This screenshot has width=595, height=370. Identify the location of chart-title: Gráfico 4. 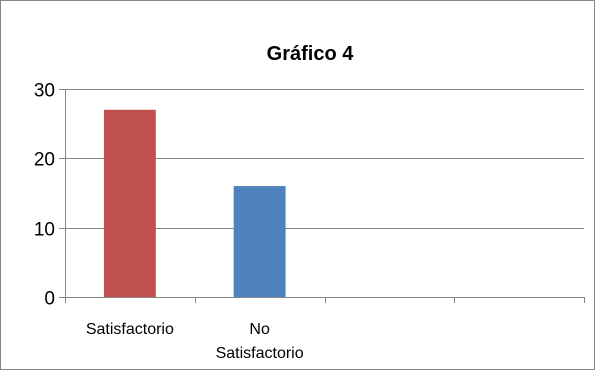
(311, 54).